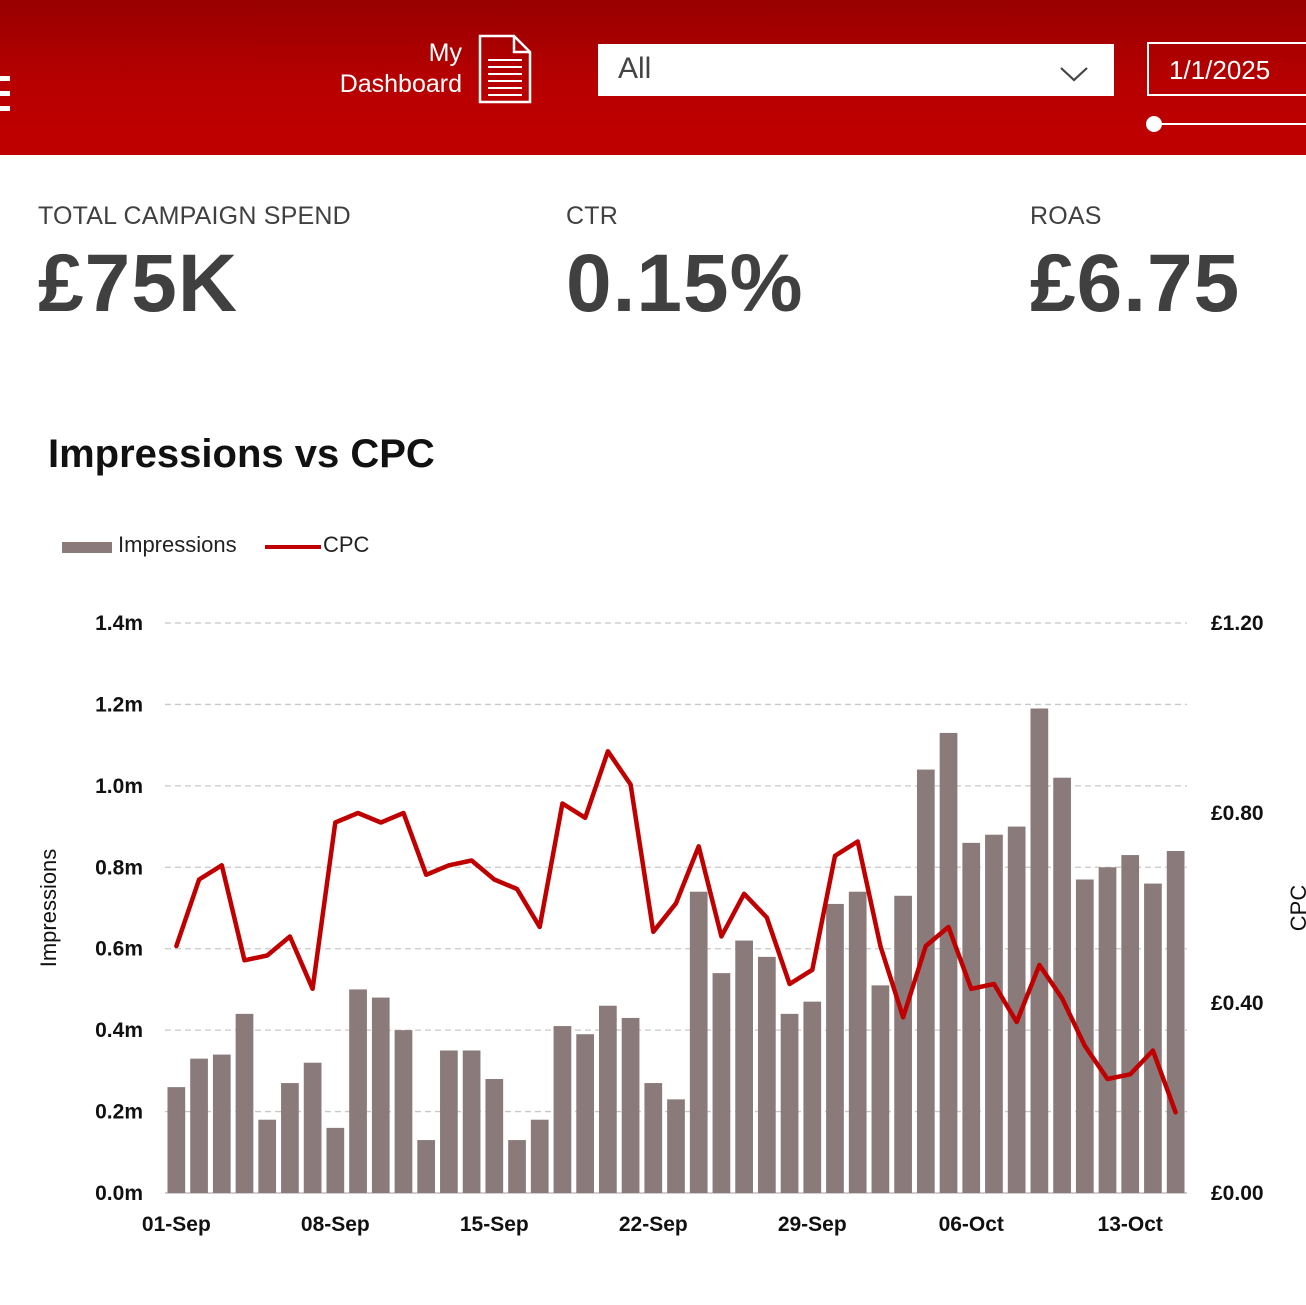 The image size is (1306, 1305). I want to click on legend-swatch-cpc, so click(293, 547).